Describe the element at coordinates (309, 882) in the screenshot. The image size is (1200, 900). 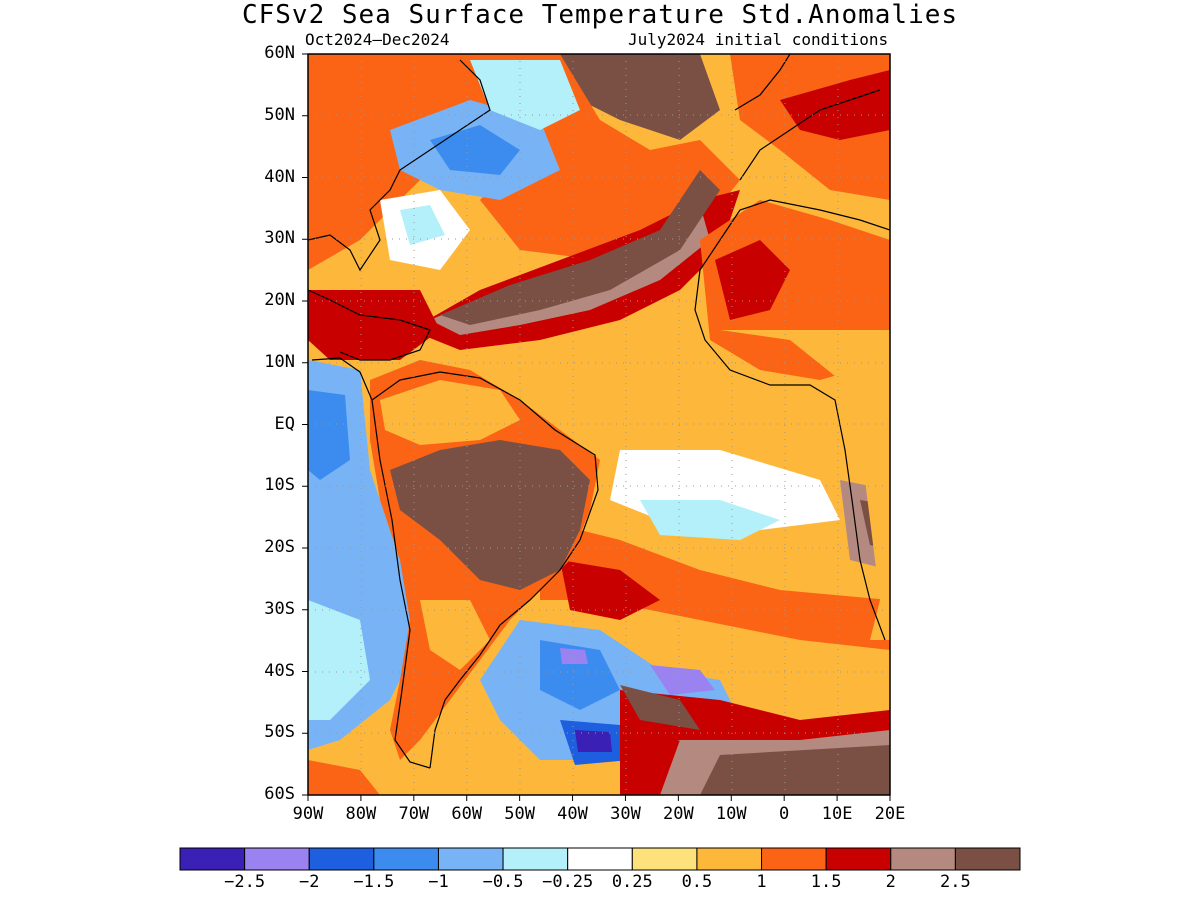
I see `colorbar-label: −2` at that location.